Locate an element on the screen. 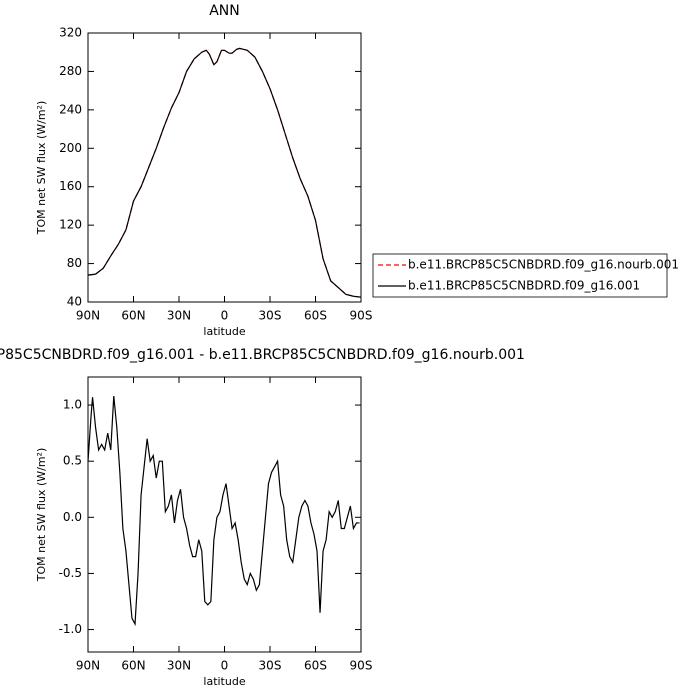 This screenshot has height=700, width=700. y-tick-label: 240 is located at coordinates (70, 109).